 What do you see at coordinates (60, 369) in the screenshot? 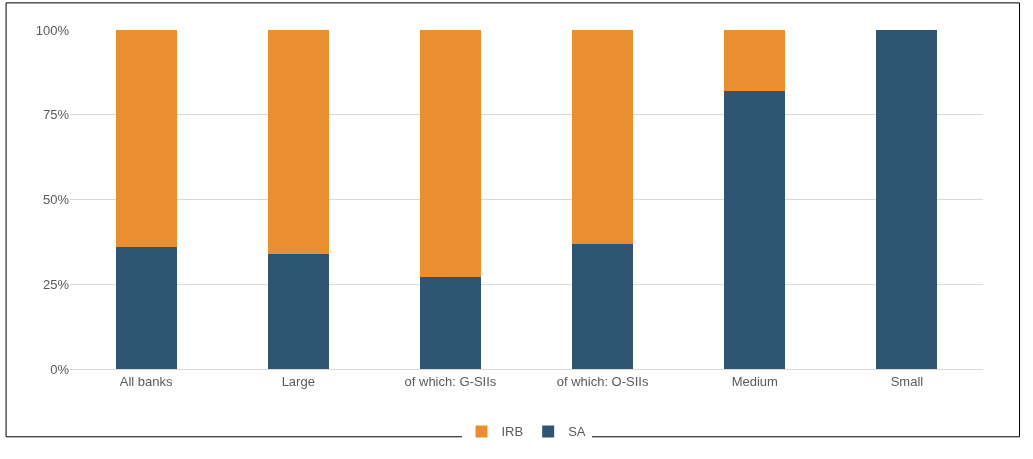
I see `y-tick-label: 0%` at bounding box center [60, 369].